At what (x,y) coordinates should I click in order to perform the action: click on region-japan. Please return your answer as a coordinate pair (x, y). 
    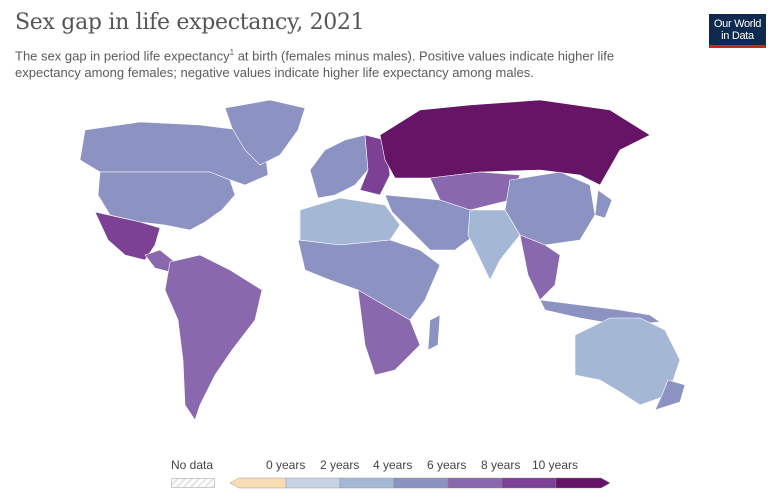
    Looking at the image, I should click on (603, 204).